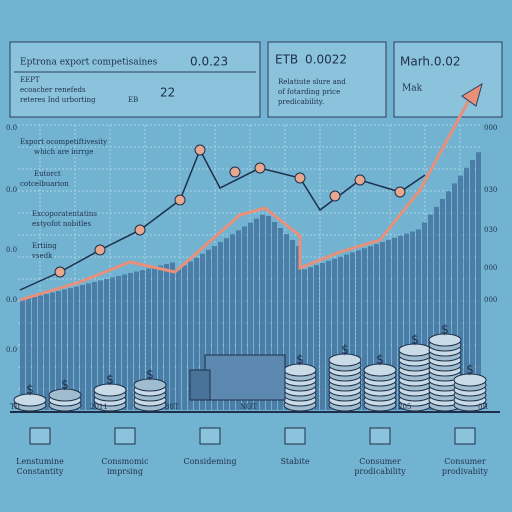  Describe the element at coordinates (430, 62) in the screenshot. I see `panel-title: Marh.0.02` at that location.